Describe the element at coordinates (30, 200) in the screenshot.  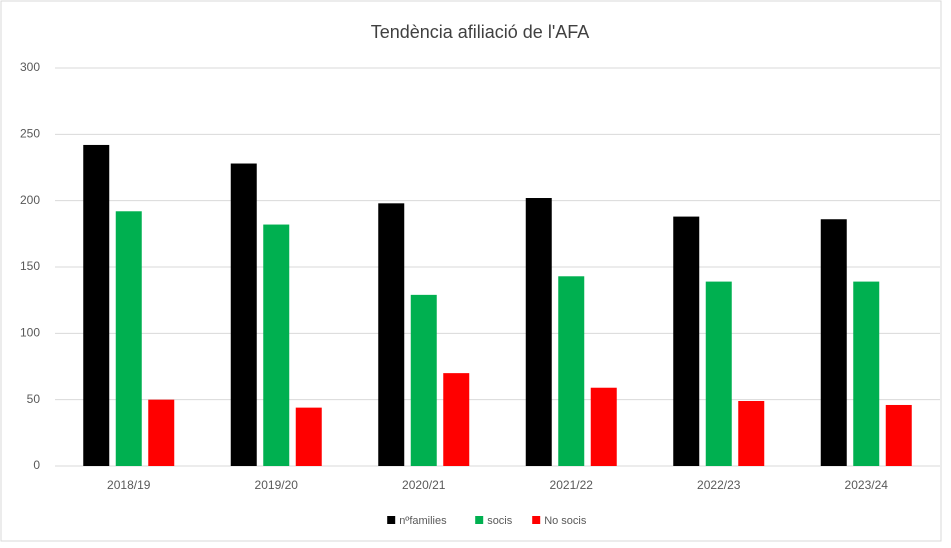
I see `y-tick-label: 200` at that location.